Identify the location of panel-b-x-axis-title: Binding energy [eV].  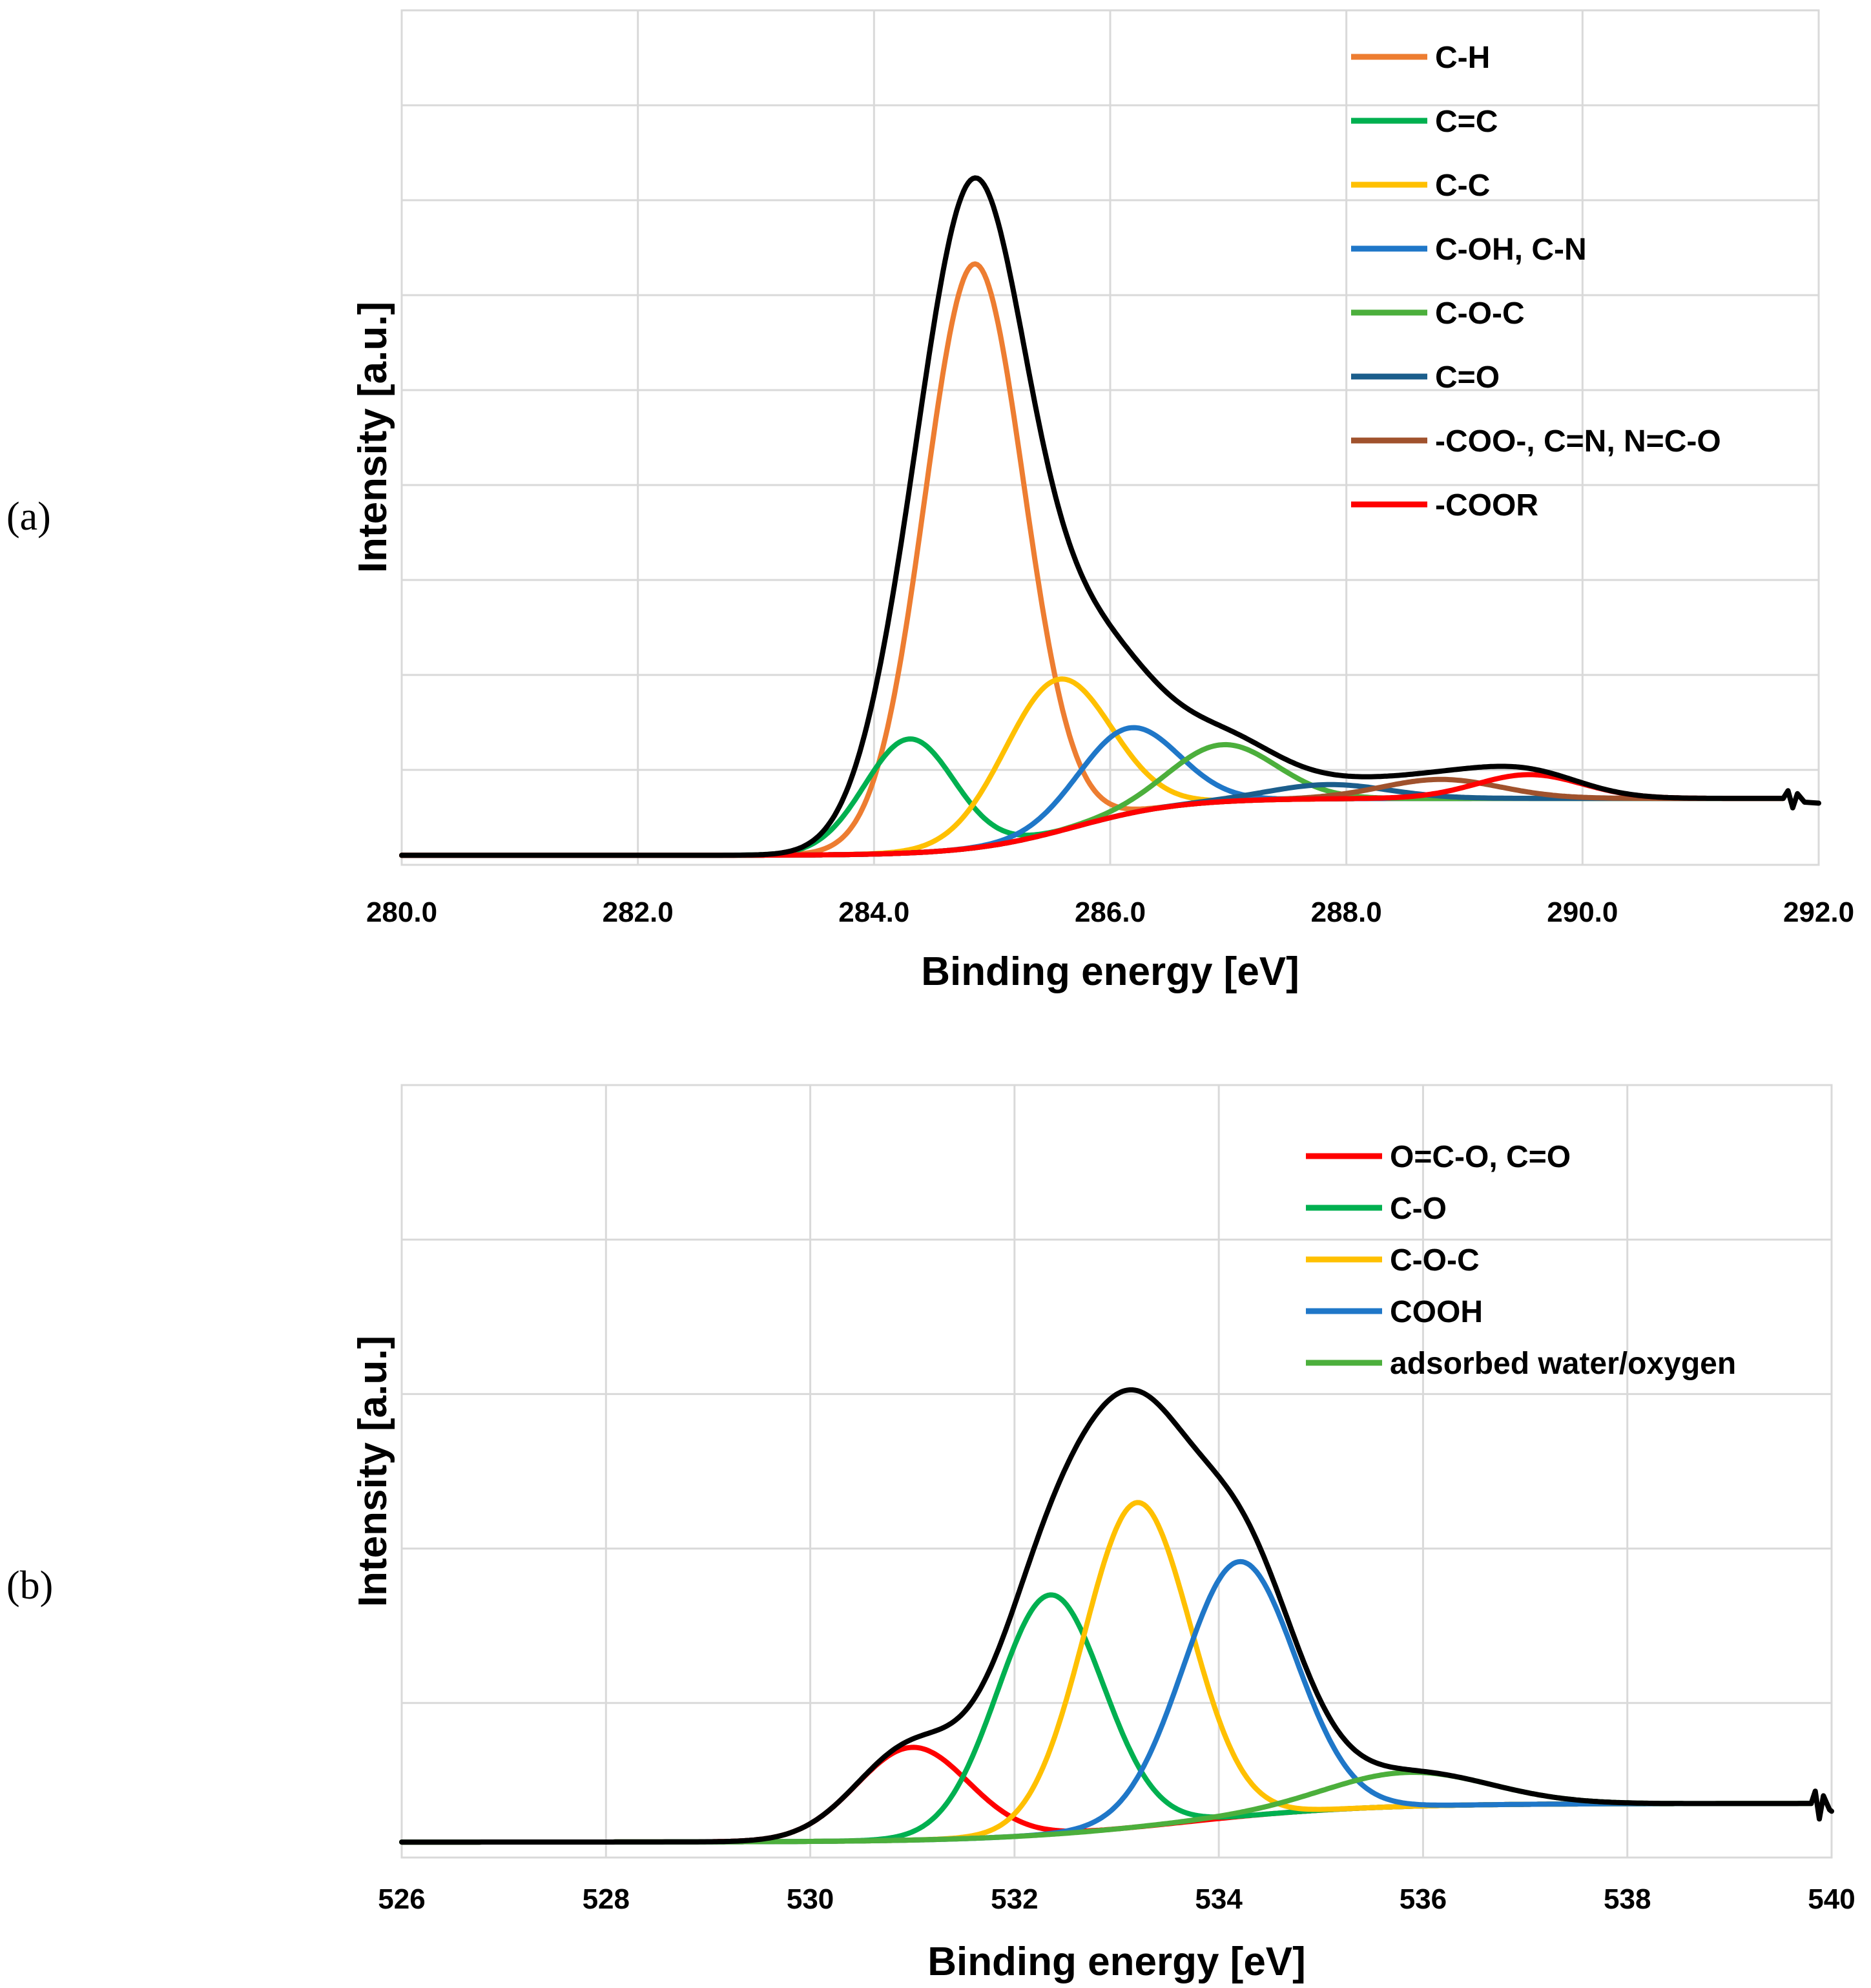
(1116, 1962).